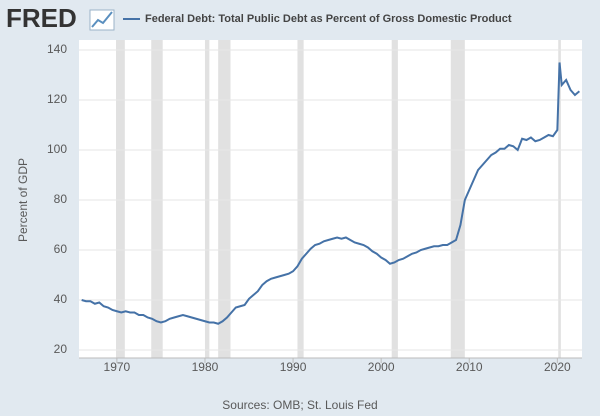  Describe the element at coordinates (61, 199) in the screenshot. I see `y-tick-label: 80` at that location.